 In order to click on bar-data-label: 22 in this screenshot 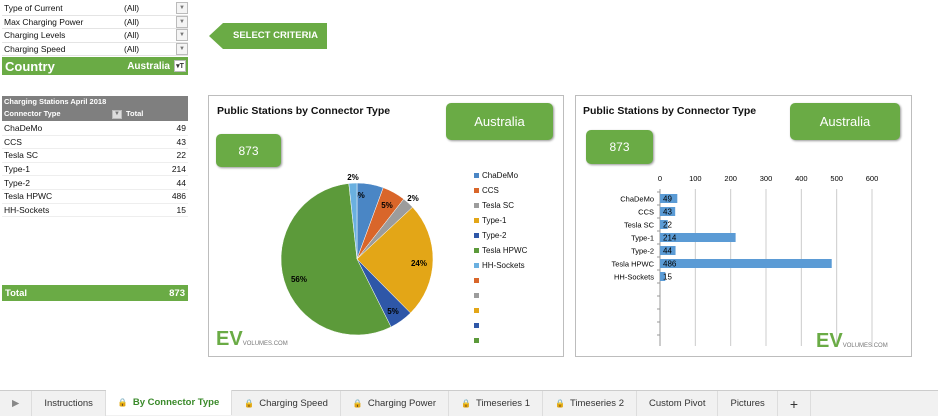, I will do `click(667, 225)`.